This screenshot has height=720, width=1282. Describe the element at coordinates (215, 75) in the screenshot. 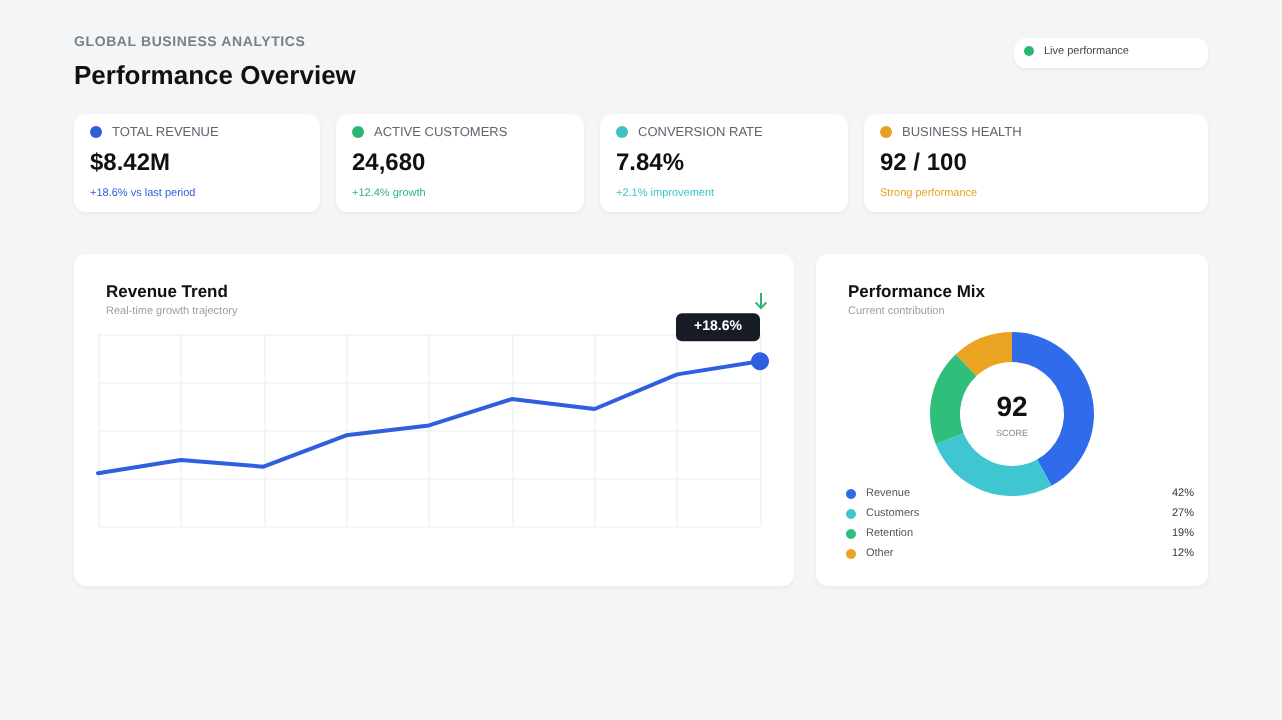

I see `text: Performance Overview` at that location.